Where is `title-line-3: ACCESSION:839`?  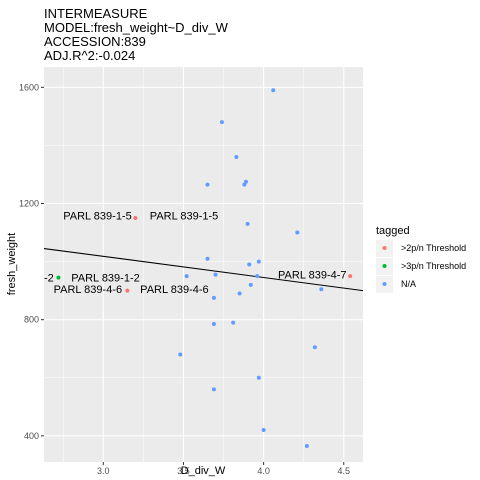 title-line-3: ACCESSION:839 is located at coordinates (95, 41).